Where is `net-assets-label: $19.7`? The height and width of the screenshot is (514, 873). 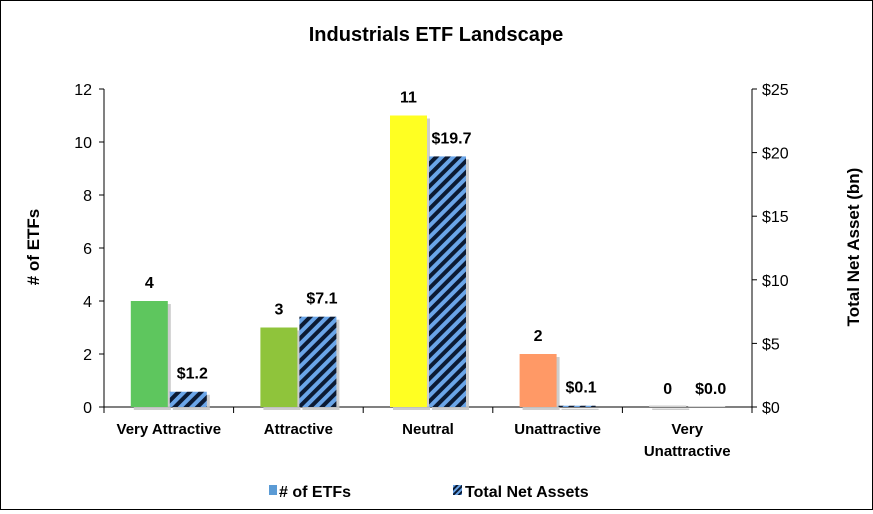
net-assets-label: $19.7 is located at coordinates (451, 138).